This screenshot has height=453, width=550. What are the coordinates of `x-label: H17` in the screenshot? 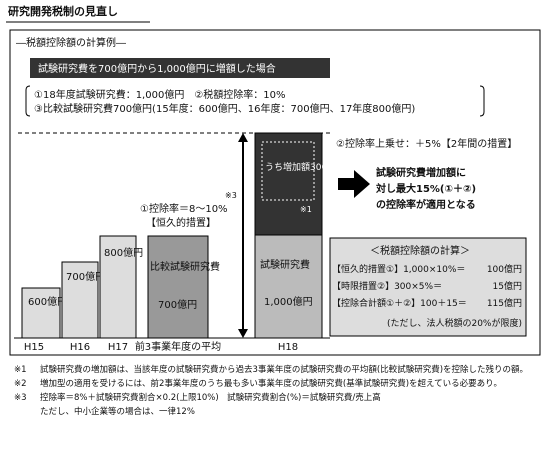 It's located at (118, 347).